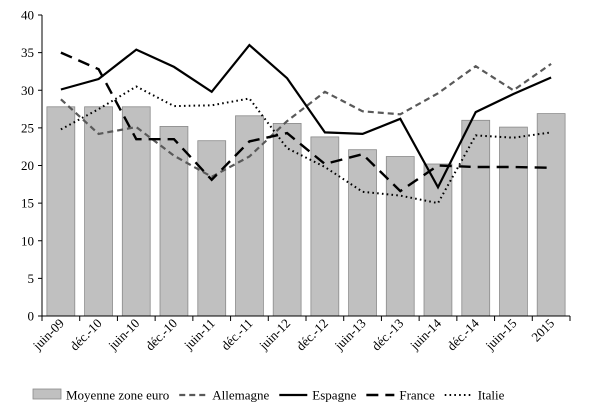 This screenshot has height=416, width=597. What do you see at coordinates (387, 335) in the screenshot?
I see `x-tick-label-9: déc.-13` at bounding box center [387, 335].